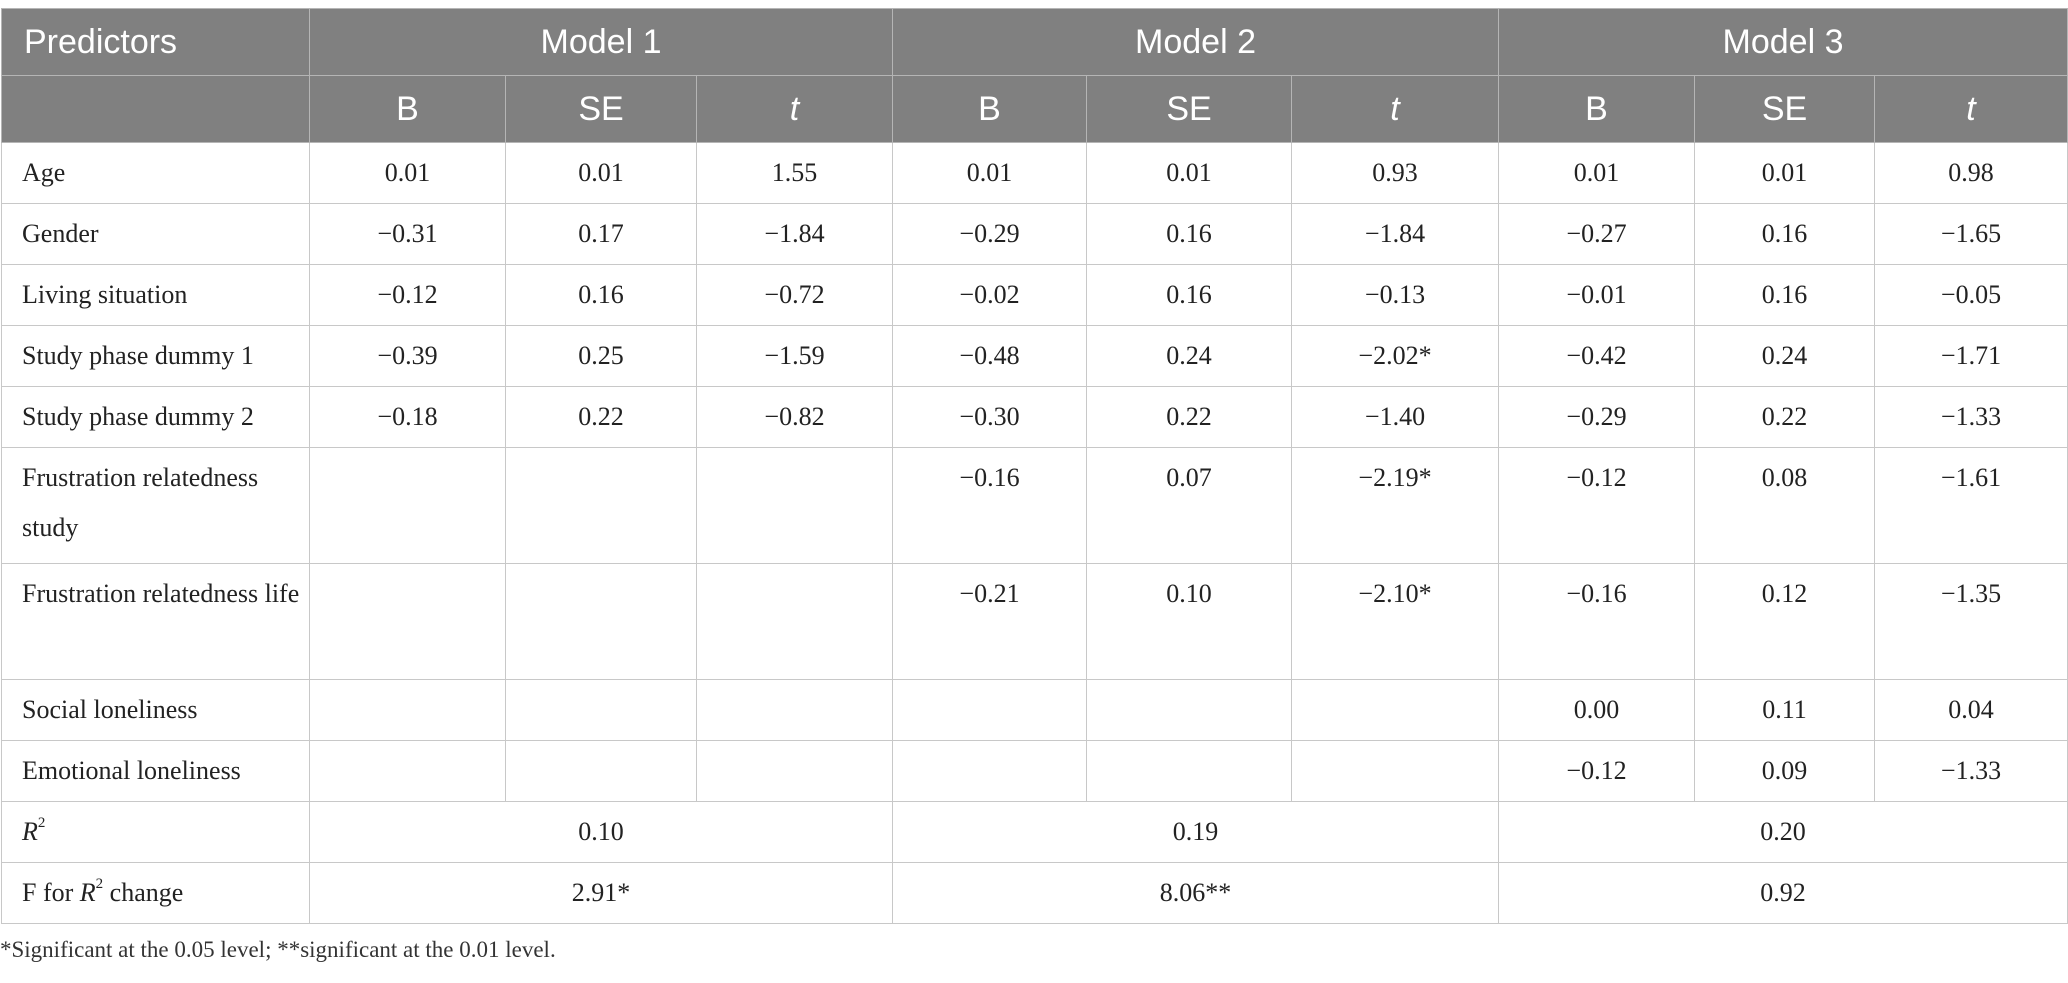 The height and width of the screenshot is (983, 2068). I want to click on label-part: change, so click(143, 892).